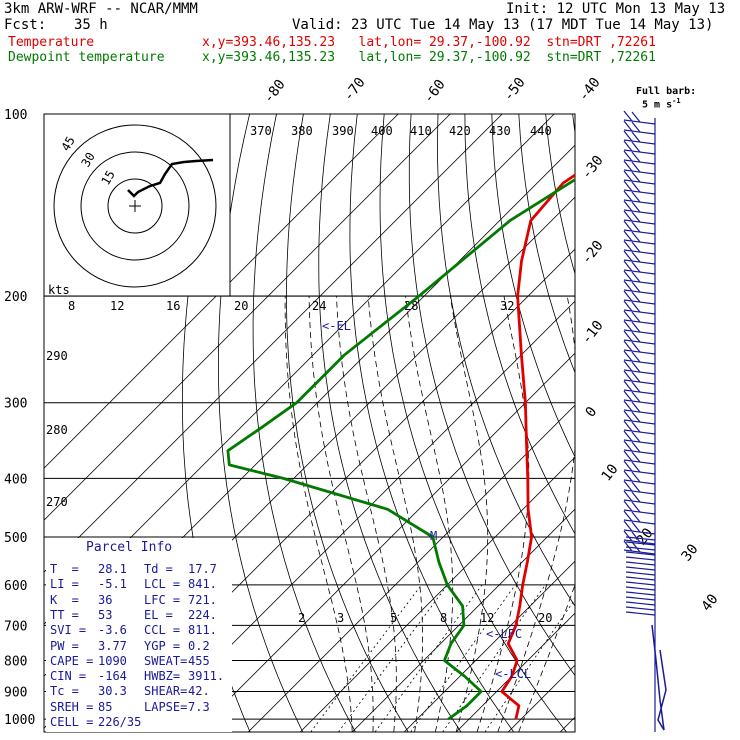 The height and width of the screenshot is (740, 740). What do you see at coordinates (202, 569) in the screenshot?
I see `parcel-info-cell: 17.7` at bounding box center [202, 569].